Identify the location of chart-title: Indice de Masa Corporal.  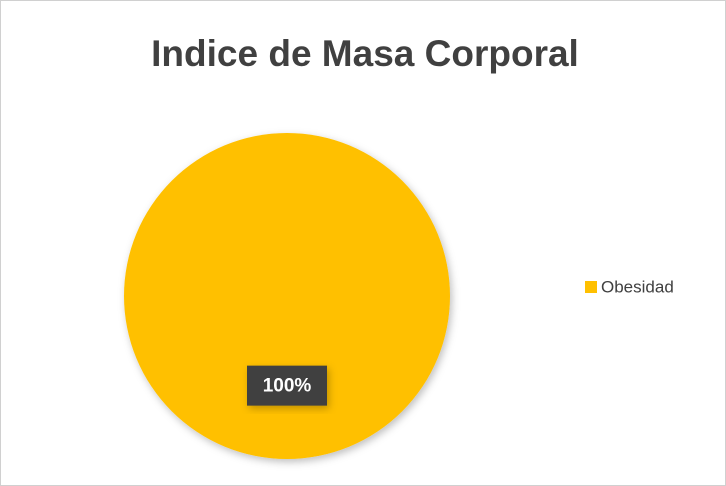
(365, 53).